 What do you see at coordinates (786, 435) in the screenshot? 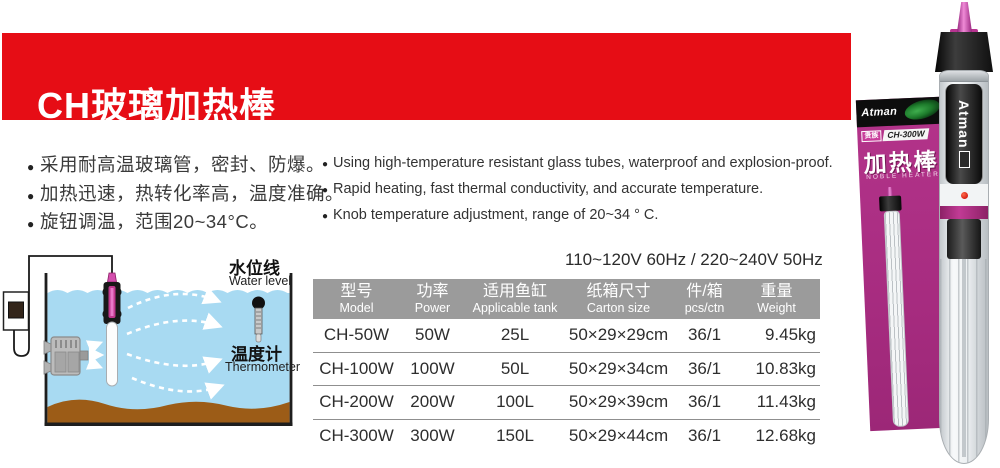
I see `cell-weight: 12.68kg` at bounding box center [786, 435].